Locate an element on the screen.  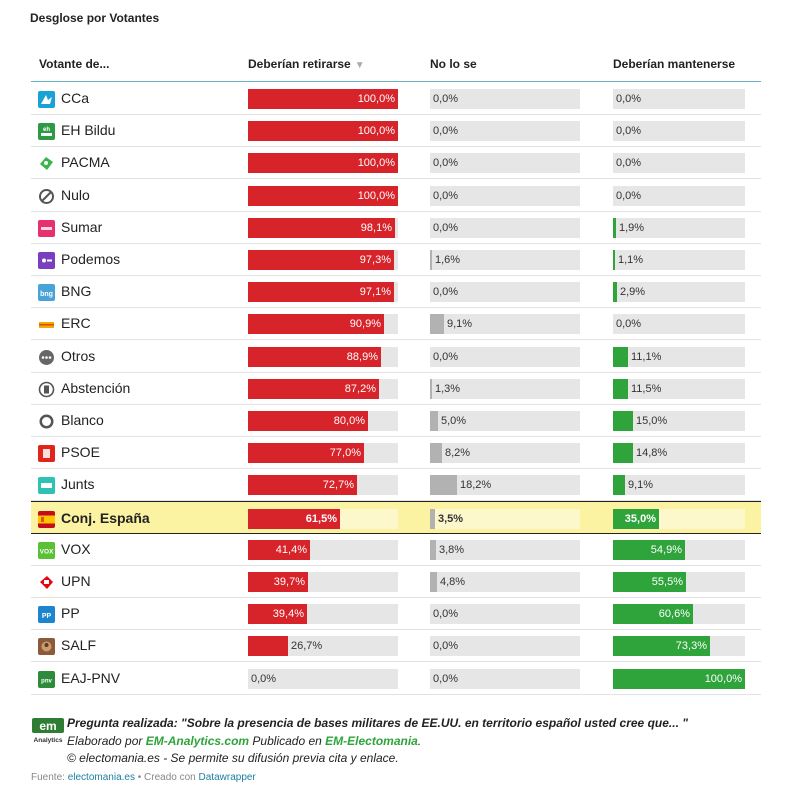
table-row-conj-espana: Conj. España 61,5% 3,5% 35,0% is located at coordinates (396, 517).